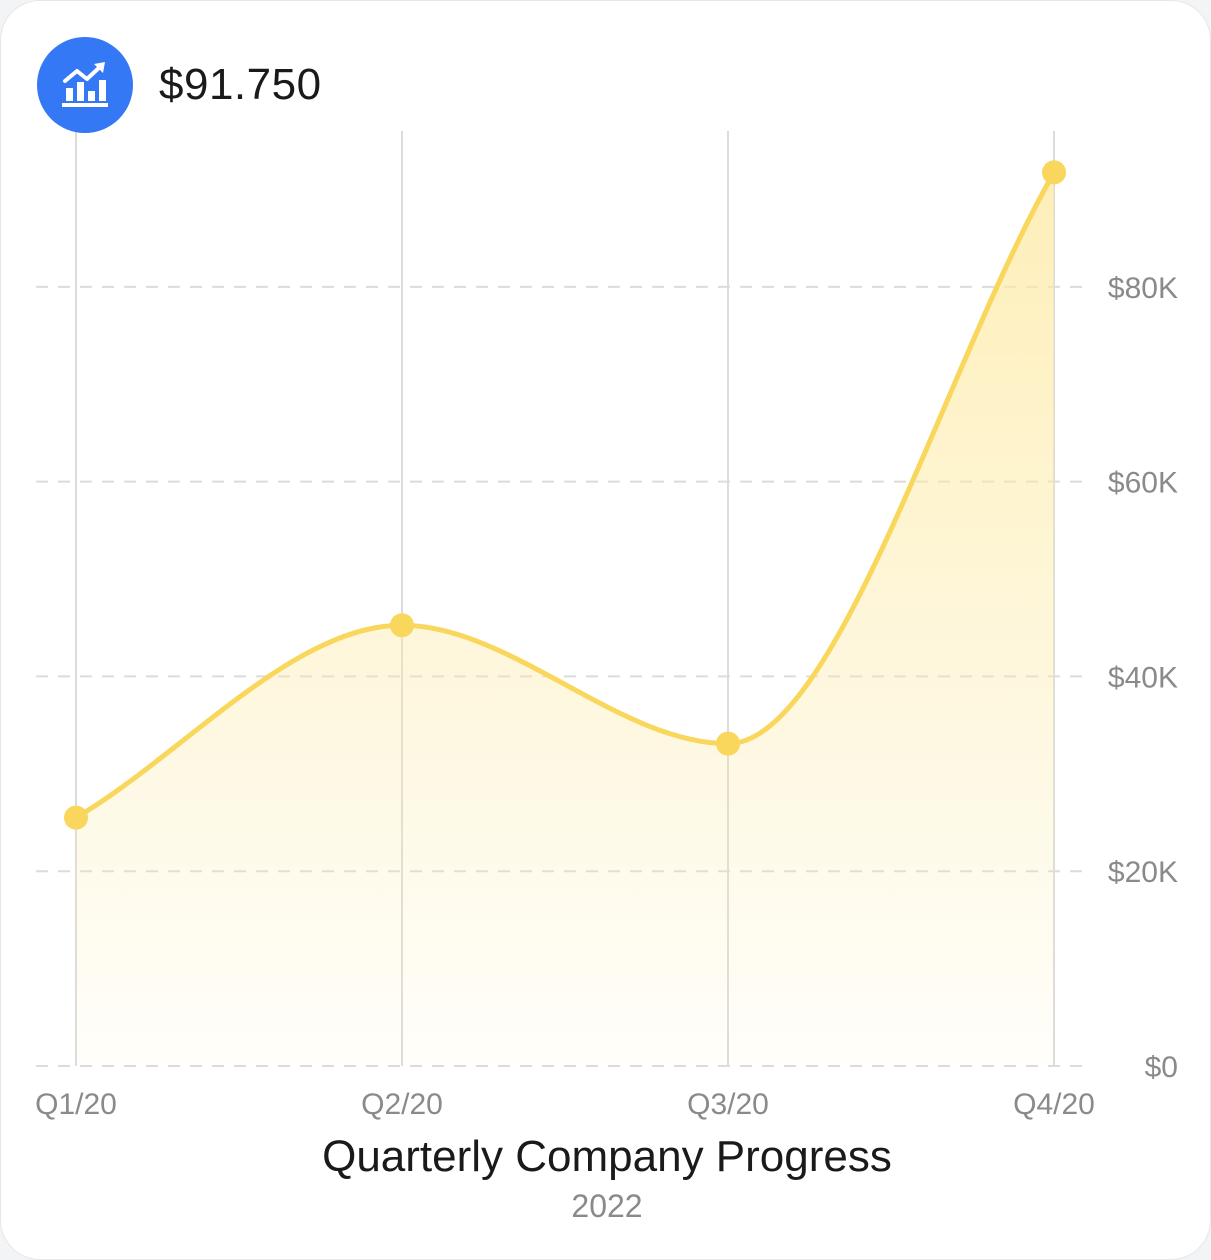  What do you see at coordinates (607, 1156) in the screenshot?
I see `chart-title: Quarterly Company Progress` at bounding box center [607, 1156].